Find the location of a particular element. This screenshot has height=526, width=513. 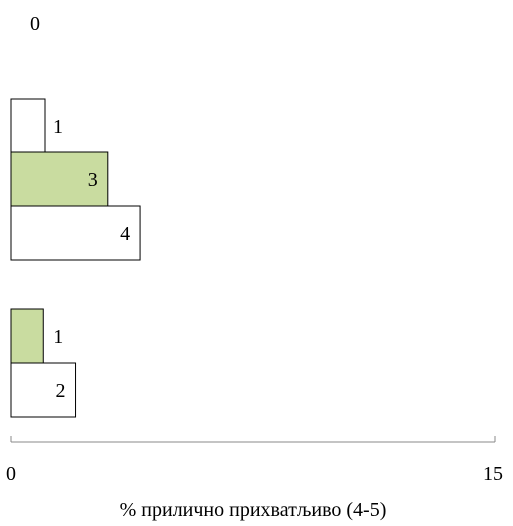

bar-data-label: 3 is located at coordinates (93, 180).